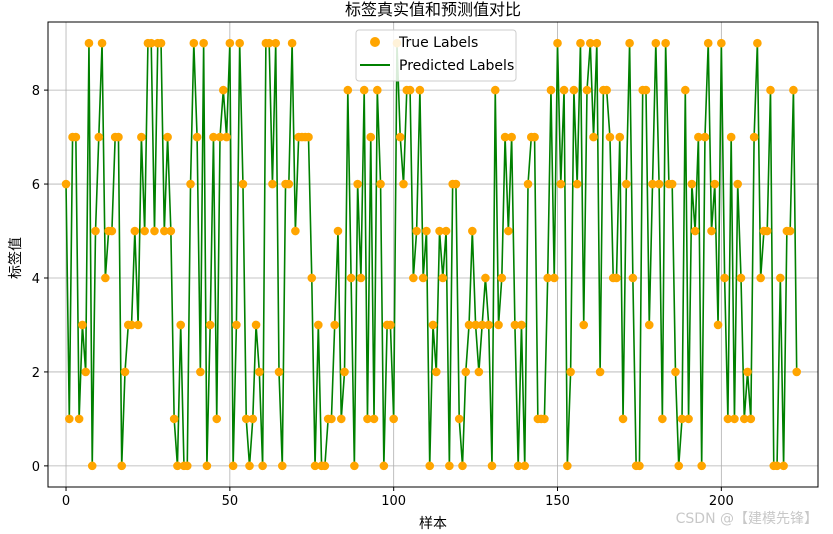 This screenshot has height=534, width=833. Describe the element at coordinates (456, 66) in the screenshot. I see `legend-label-predicted-labels: Predicted Labels` at that location.